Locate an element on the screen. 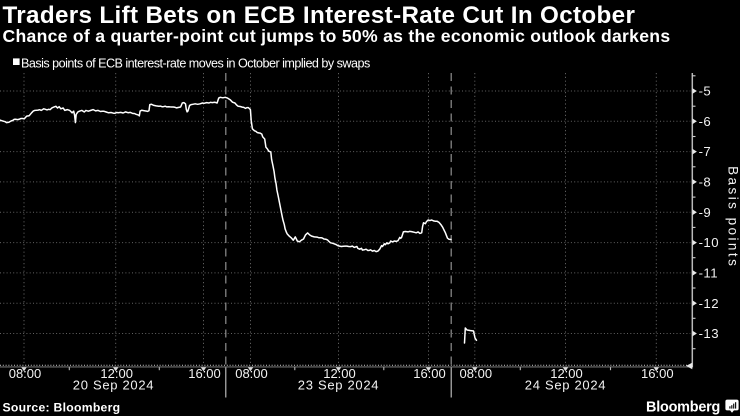 This screenshot has width=740, height=416. svg-text: -11 is located at coordinates (708, 273).